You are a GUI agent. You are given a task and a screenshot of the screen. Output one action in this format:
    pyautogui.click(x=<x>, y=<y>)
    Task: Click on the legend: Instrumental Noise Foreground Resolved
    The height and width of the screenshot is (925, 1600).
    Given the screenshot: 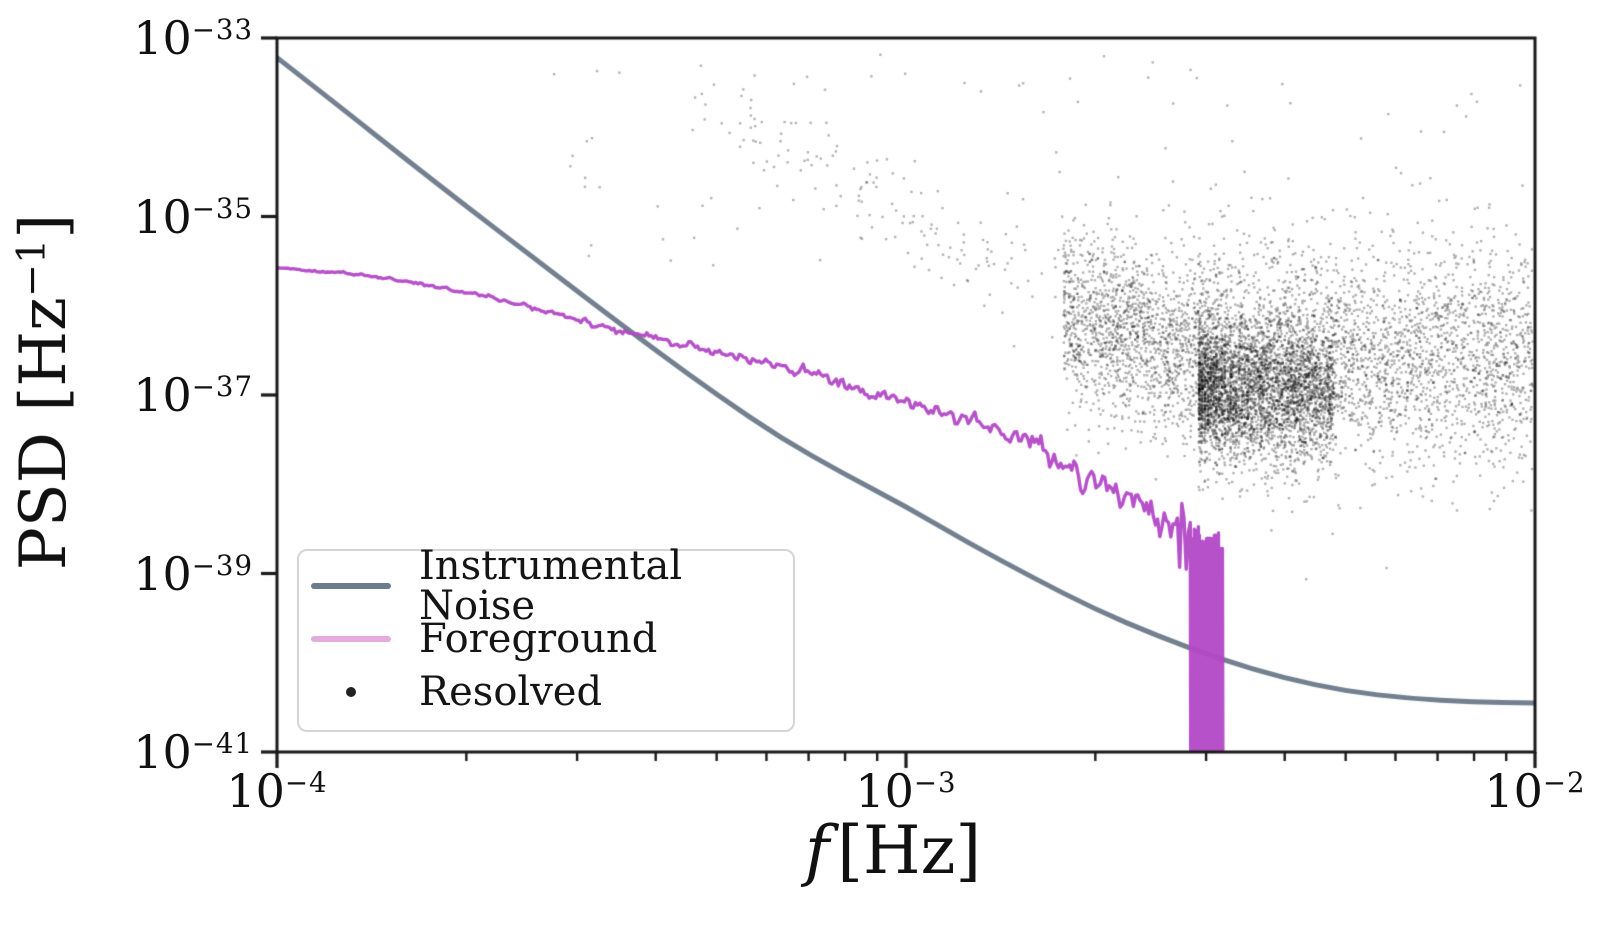 What is the action you would take?
    pyautogui.click(x=546, y=639)
    